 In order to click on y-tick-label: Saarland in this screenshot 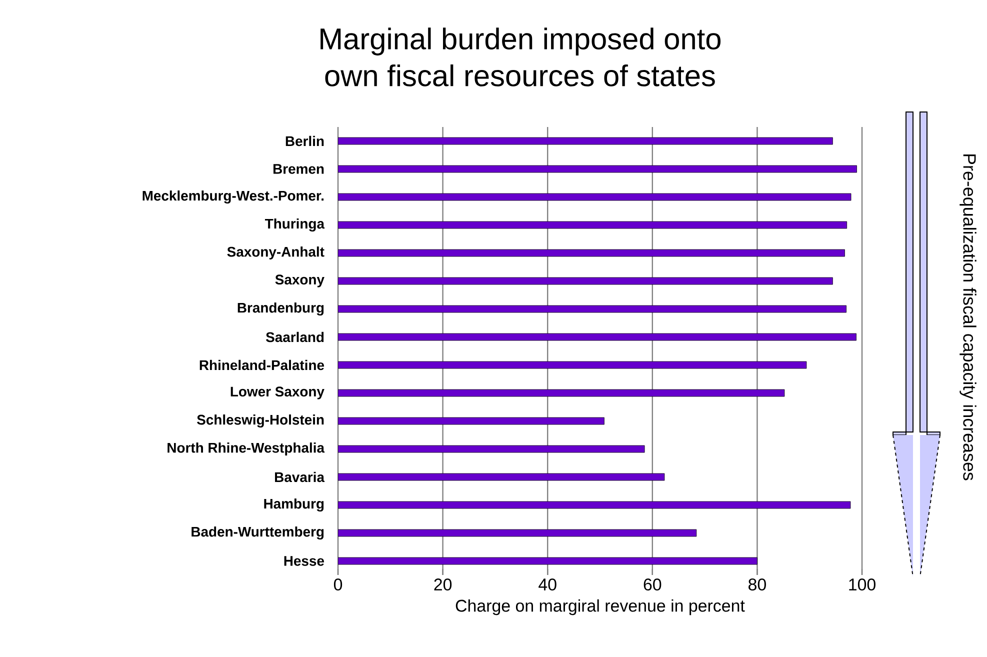, I will do `click(295, 337)`.